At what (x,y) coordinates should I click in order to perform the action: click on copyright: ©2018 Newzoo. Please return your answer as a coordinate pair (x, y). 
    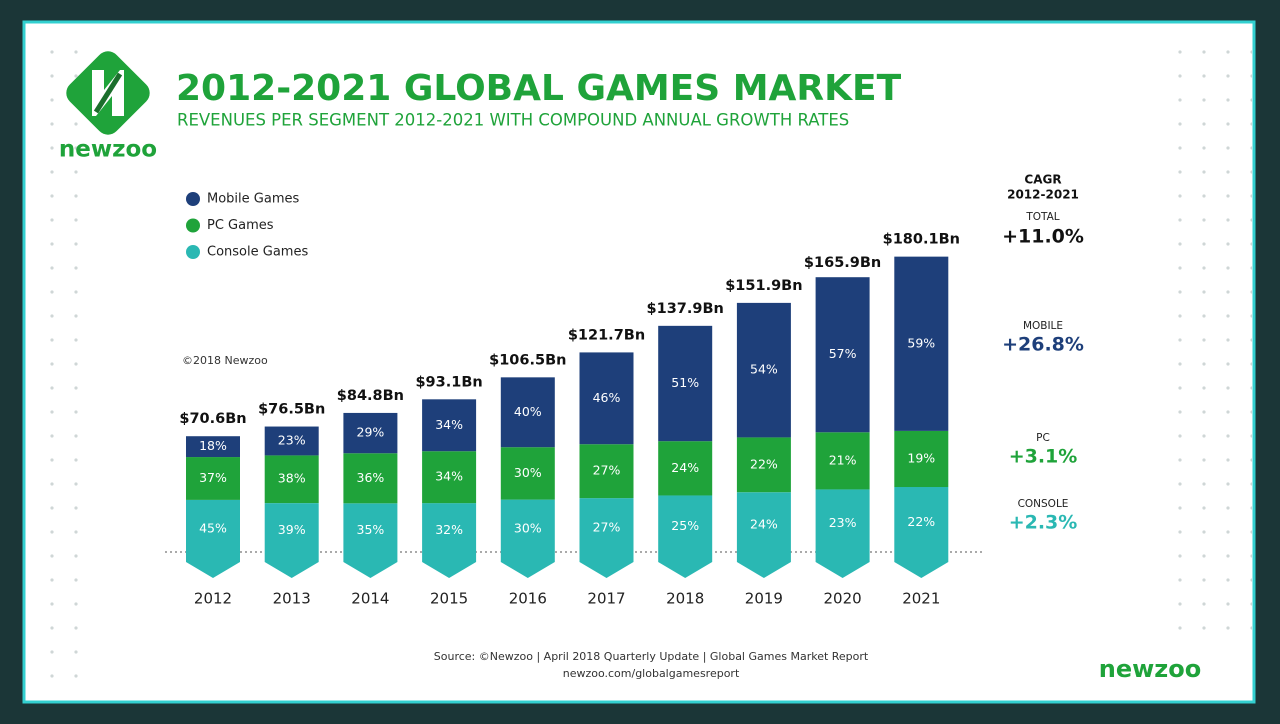
    Looking at the image, I should click on (225, 360).